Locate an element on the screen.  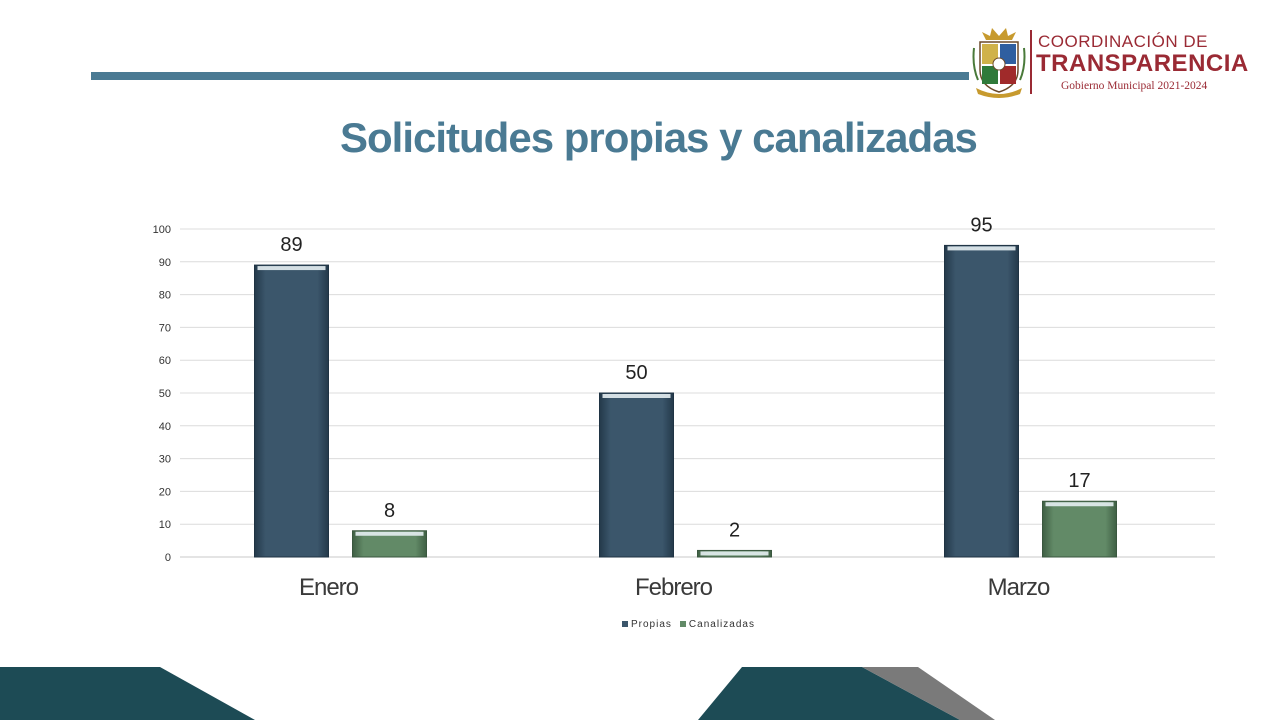
y-tick-label: 0 is located at coordinates (168, 558).